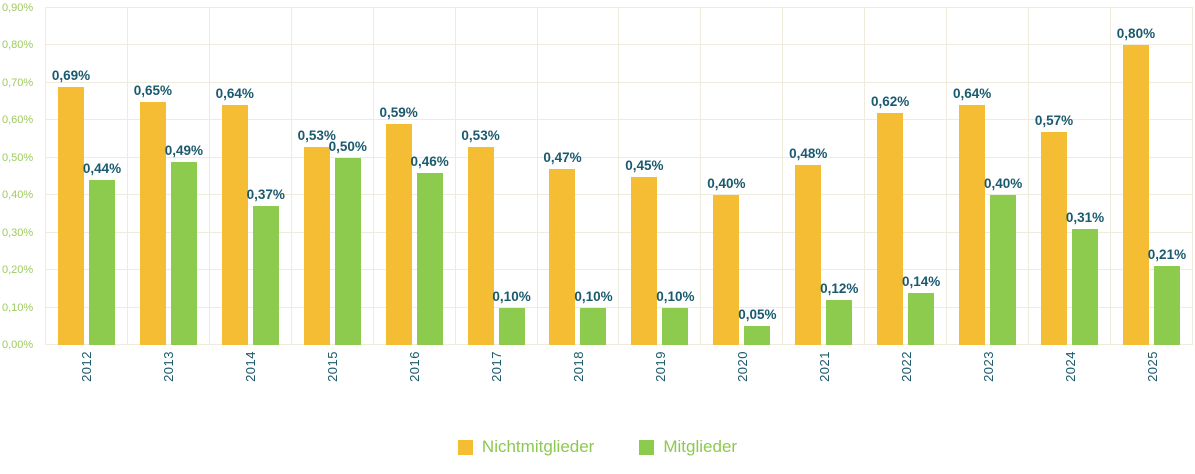 This screenshot has height=474, width=1195. I want to click on x-axis-label-2013: 2013, so click(168, 366).